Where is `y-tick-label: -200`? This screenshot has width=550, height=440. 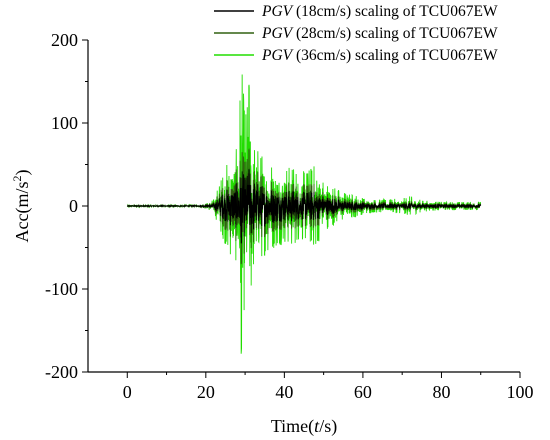 y-tick-label: -200 is located at coordinates (61, 372).